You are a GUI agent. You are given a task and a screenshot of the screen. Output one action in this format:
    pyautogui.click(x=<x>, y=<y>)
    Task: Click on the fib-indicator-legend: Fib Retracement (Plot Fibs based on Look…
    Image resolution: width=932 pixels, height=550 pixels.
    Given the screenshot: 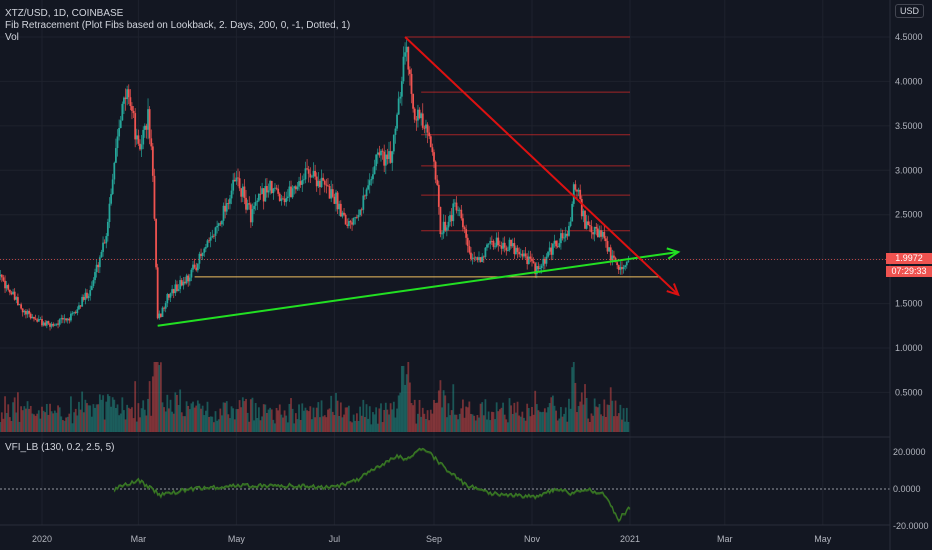 What is the action you would take?
    pyautogui.click(x=178, y=25)
    